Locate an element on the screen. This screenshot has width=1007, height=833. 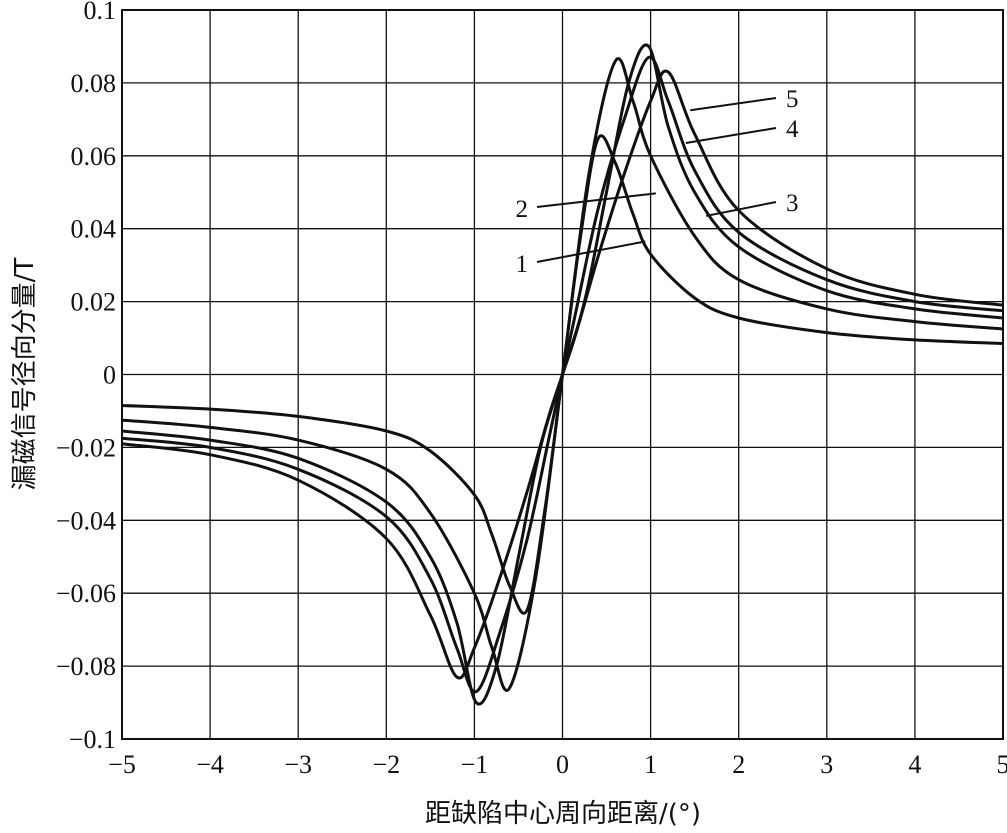
x-tick-label: −4 is located at coordinates (210, 764).